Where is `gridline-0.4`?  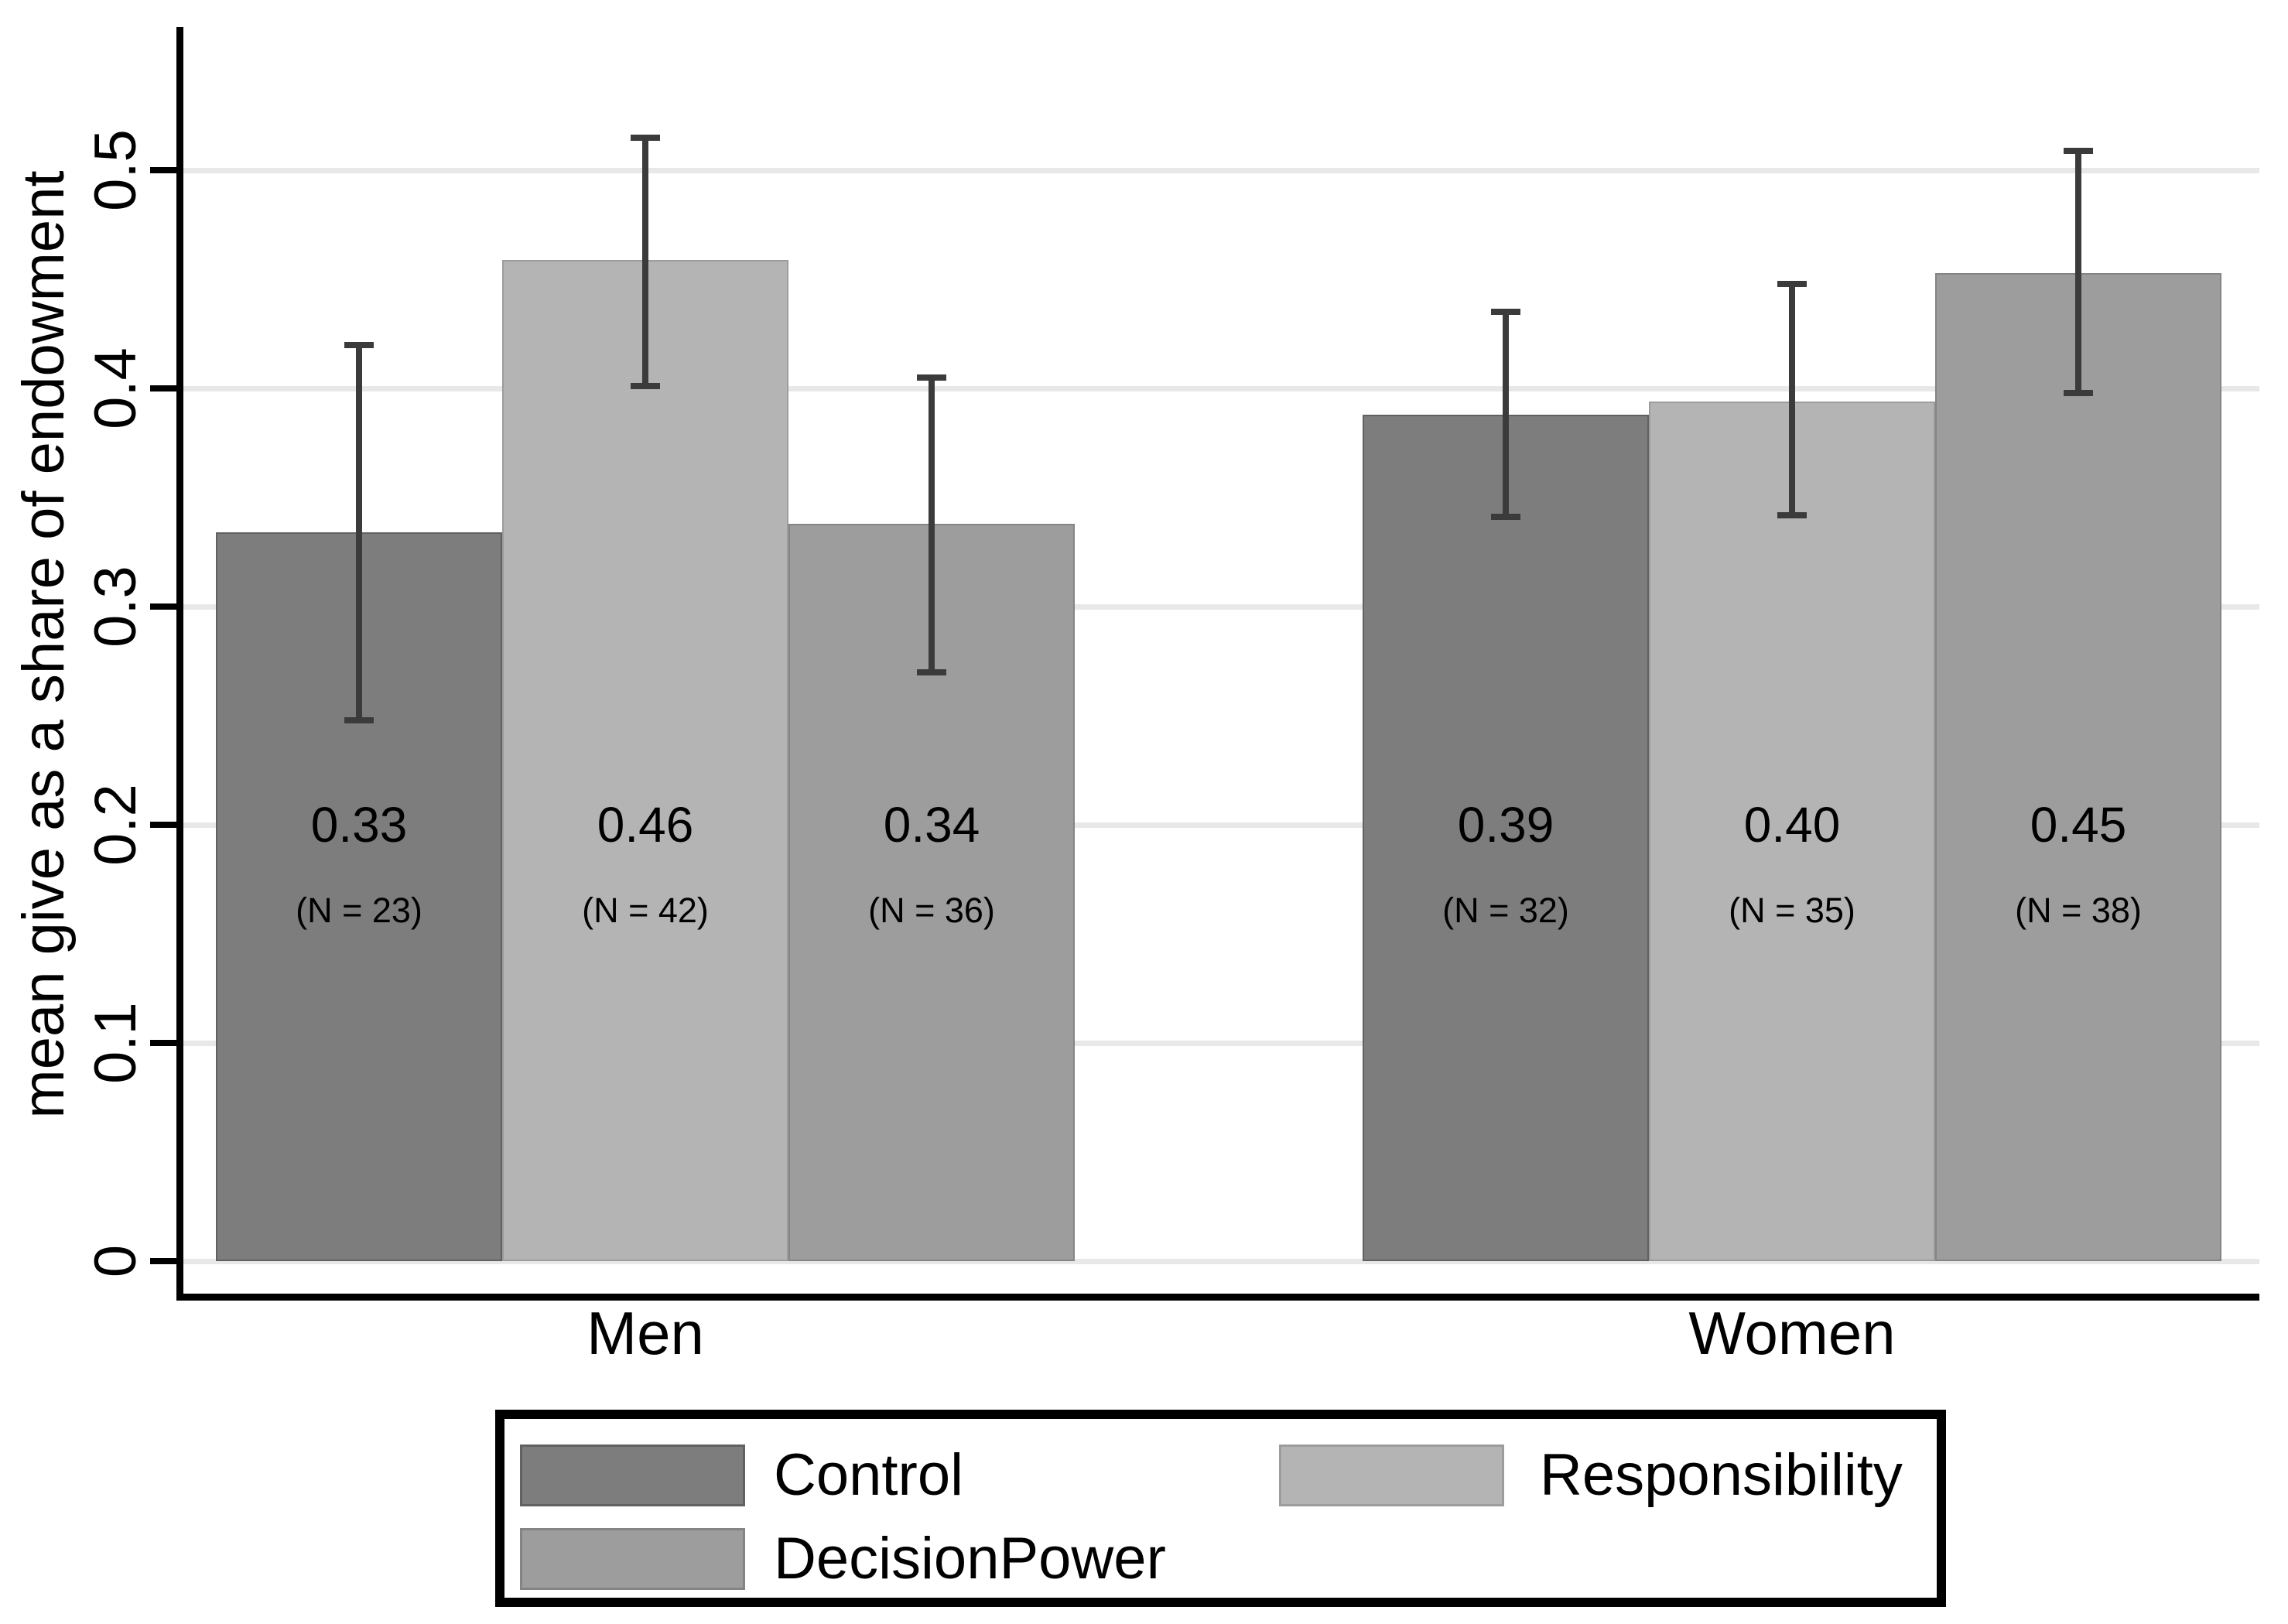
gridline-0.4 is located at coordinates (1221, 388).